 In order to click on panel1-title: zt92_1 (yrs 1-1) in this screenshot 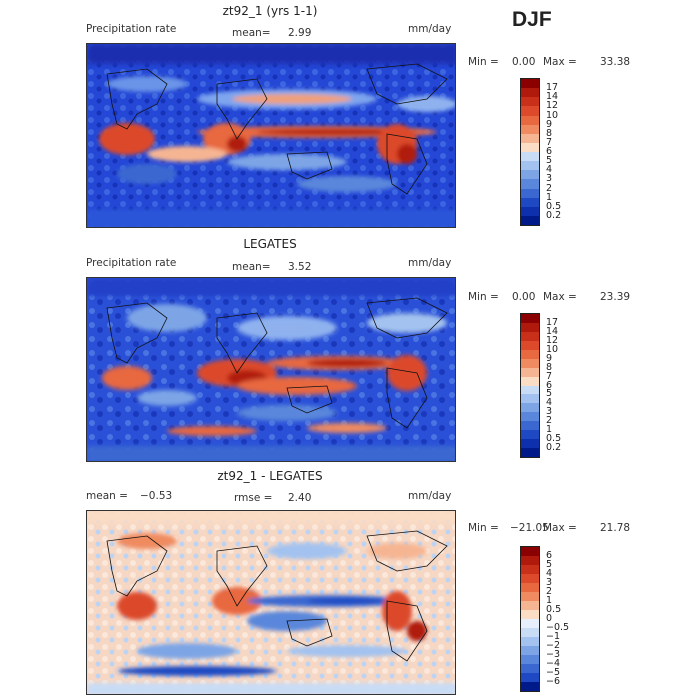, I will do `click(270, 11)`.